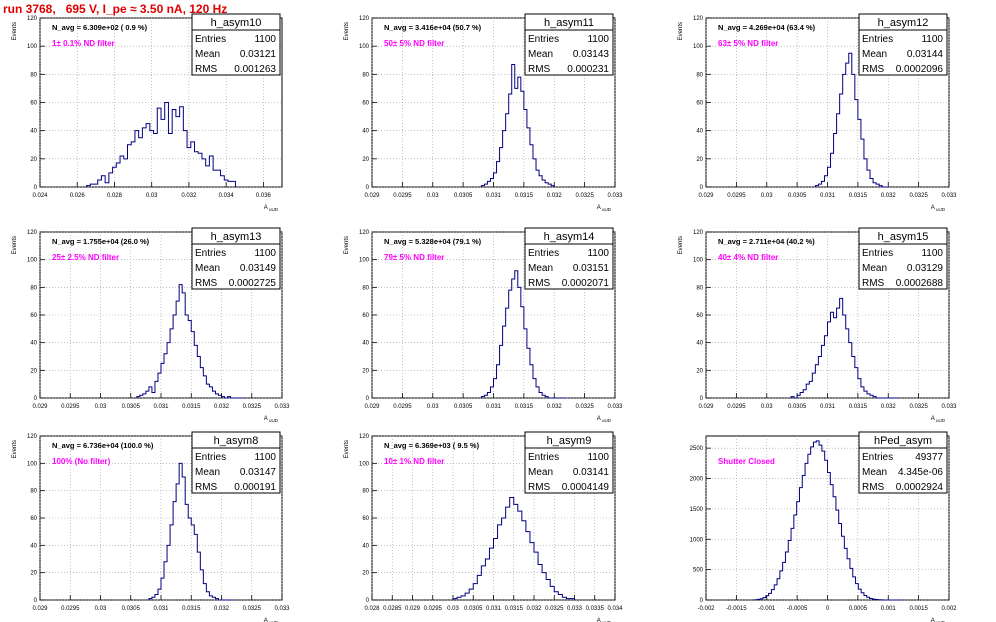 Image resolution: width=996 pixels, height=622 pixels. I want to click on y-tick-label: 60, so click(699, 316).